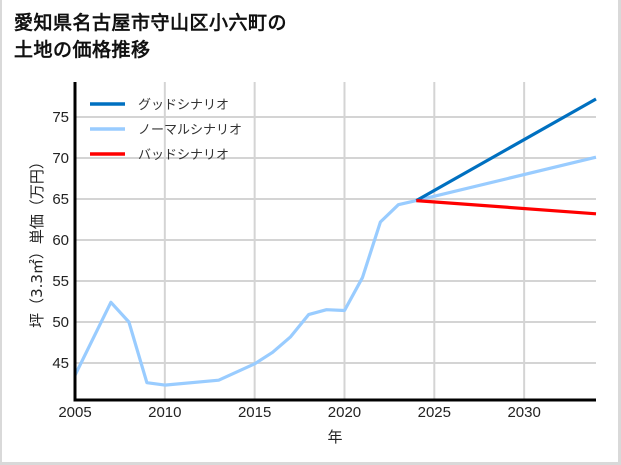  What do you see at coordinates (60, 240) in the screenshot?
I see `y-tick-label: 60` at bounding box center [60, 240].